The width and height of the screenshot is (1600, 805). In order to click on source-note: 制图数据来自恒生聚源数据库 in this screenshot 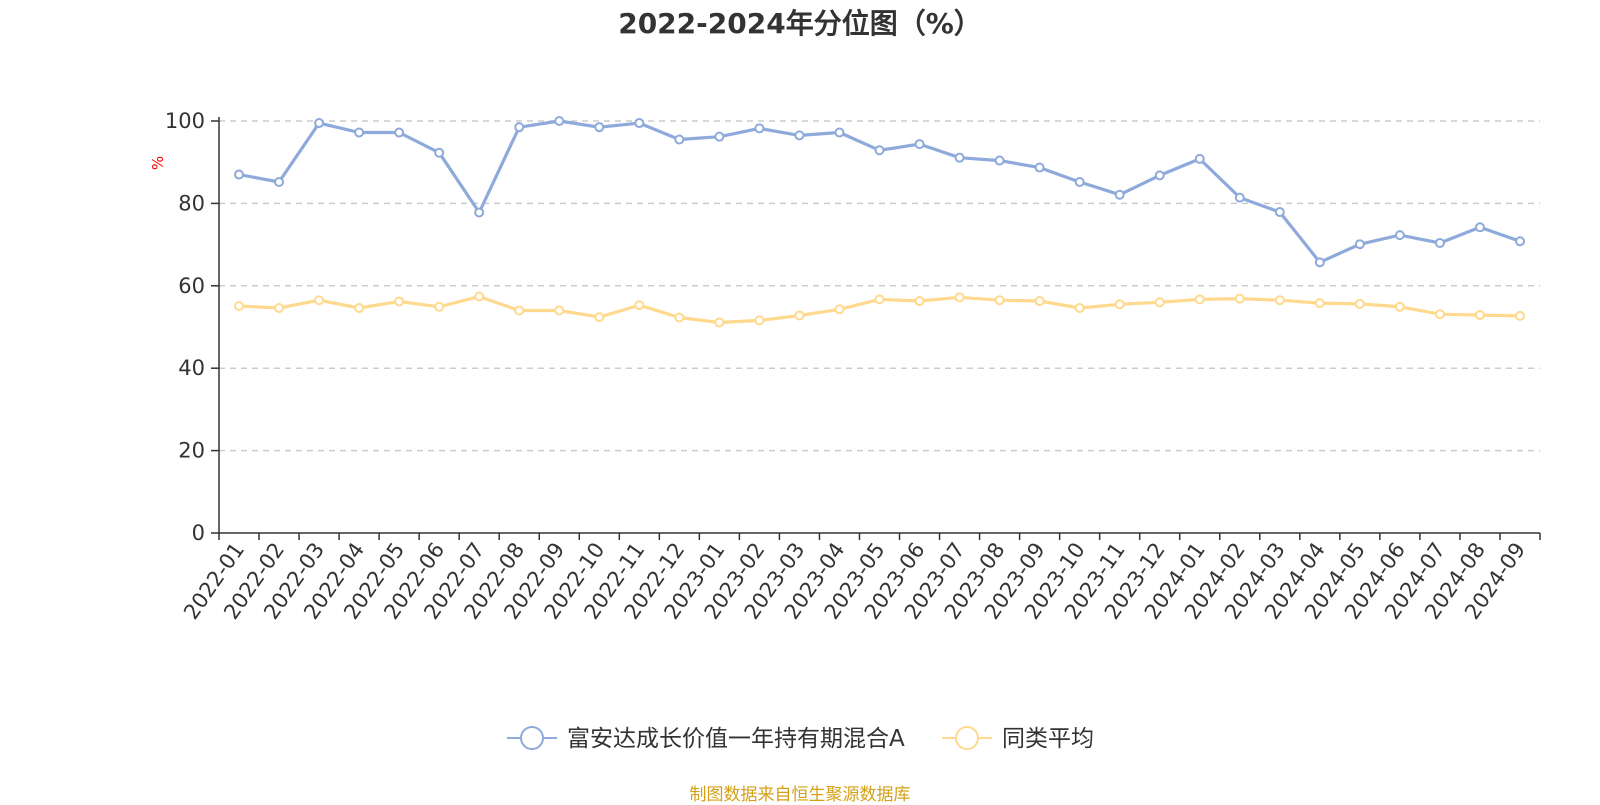, I will do `click(800, 795)`.